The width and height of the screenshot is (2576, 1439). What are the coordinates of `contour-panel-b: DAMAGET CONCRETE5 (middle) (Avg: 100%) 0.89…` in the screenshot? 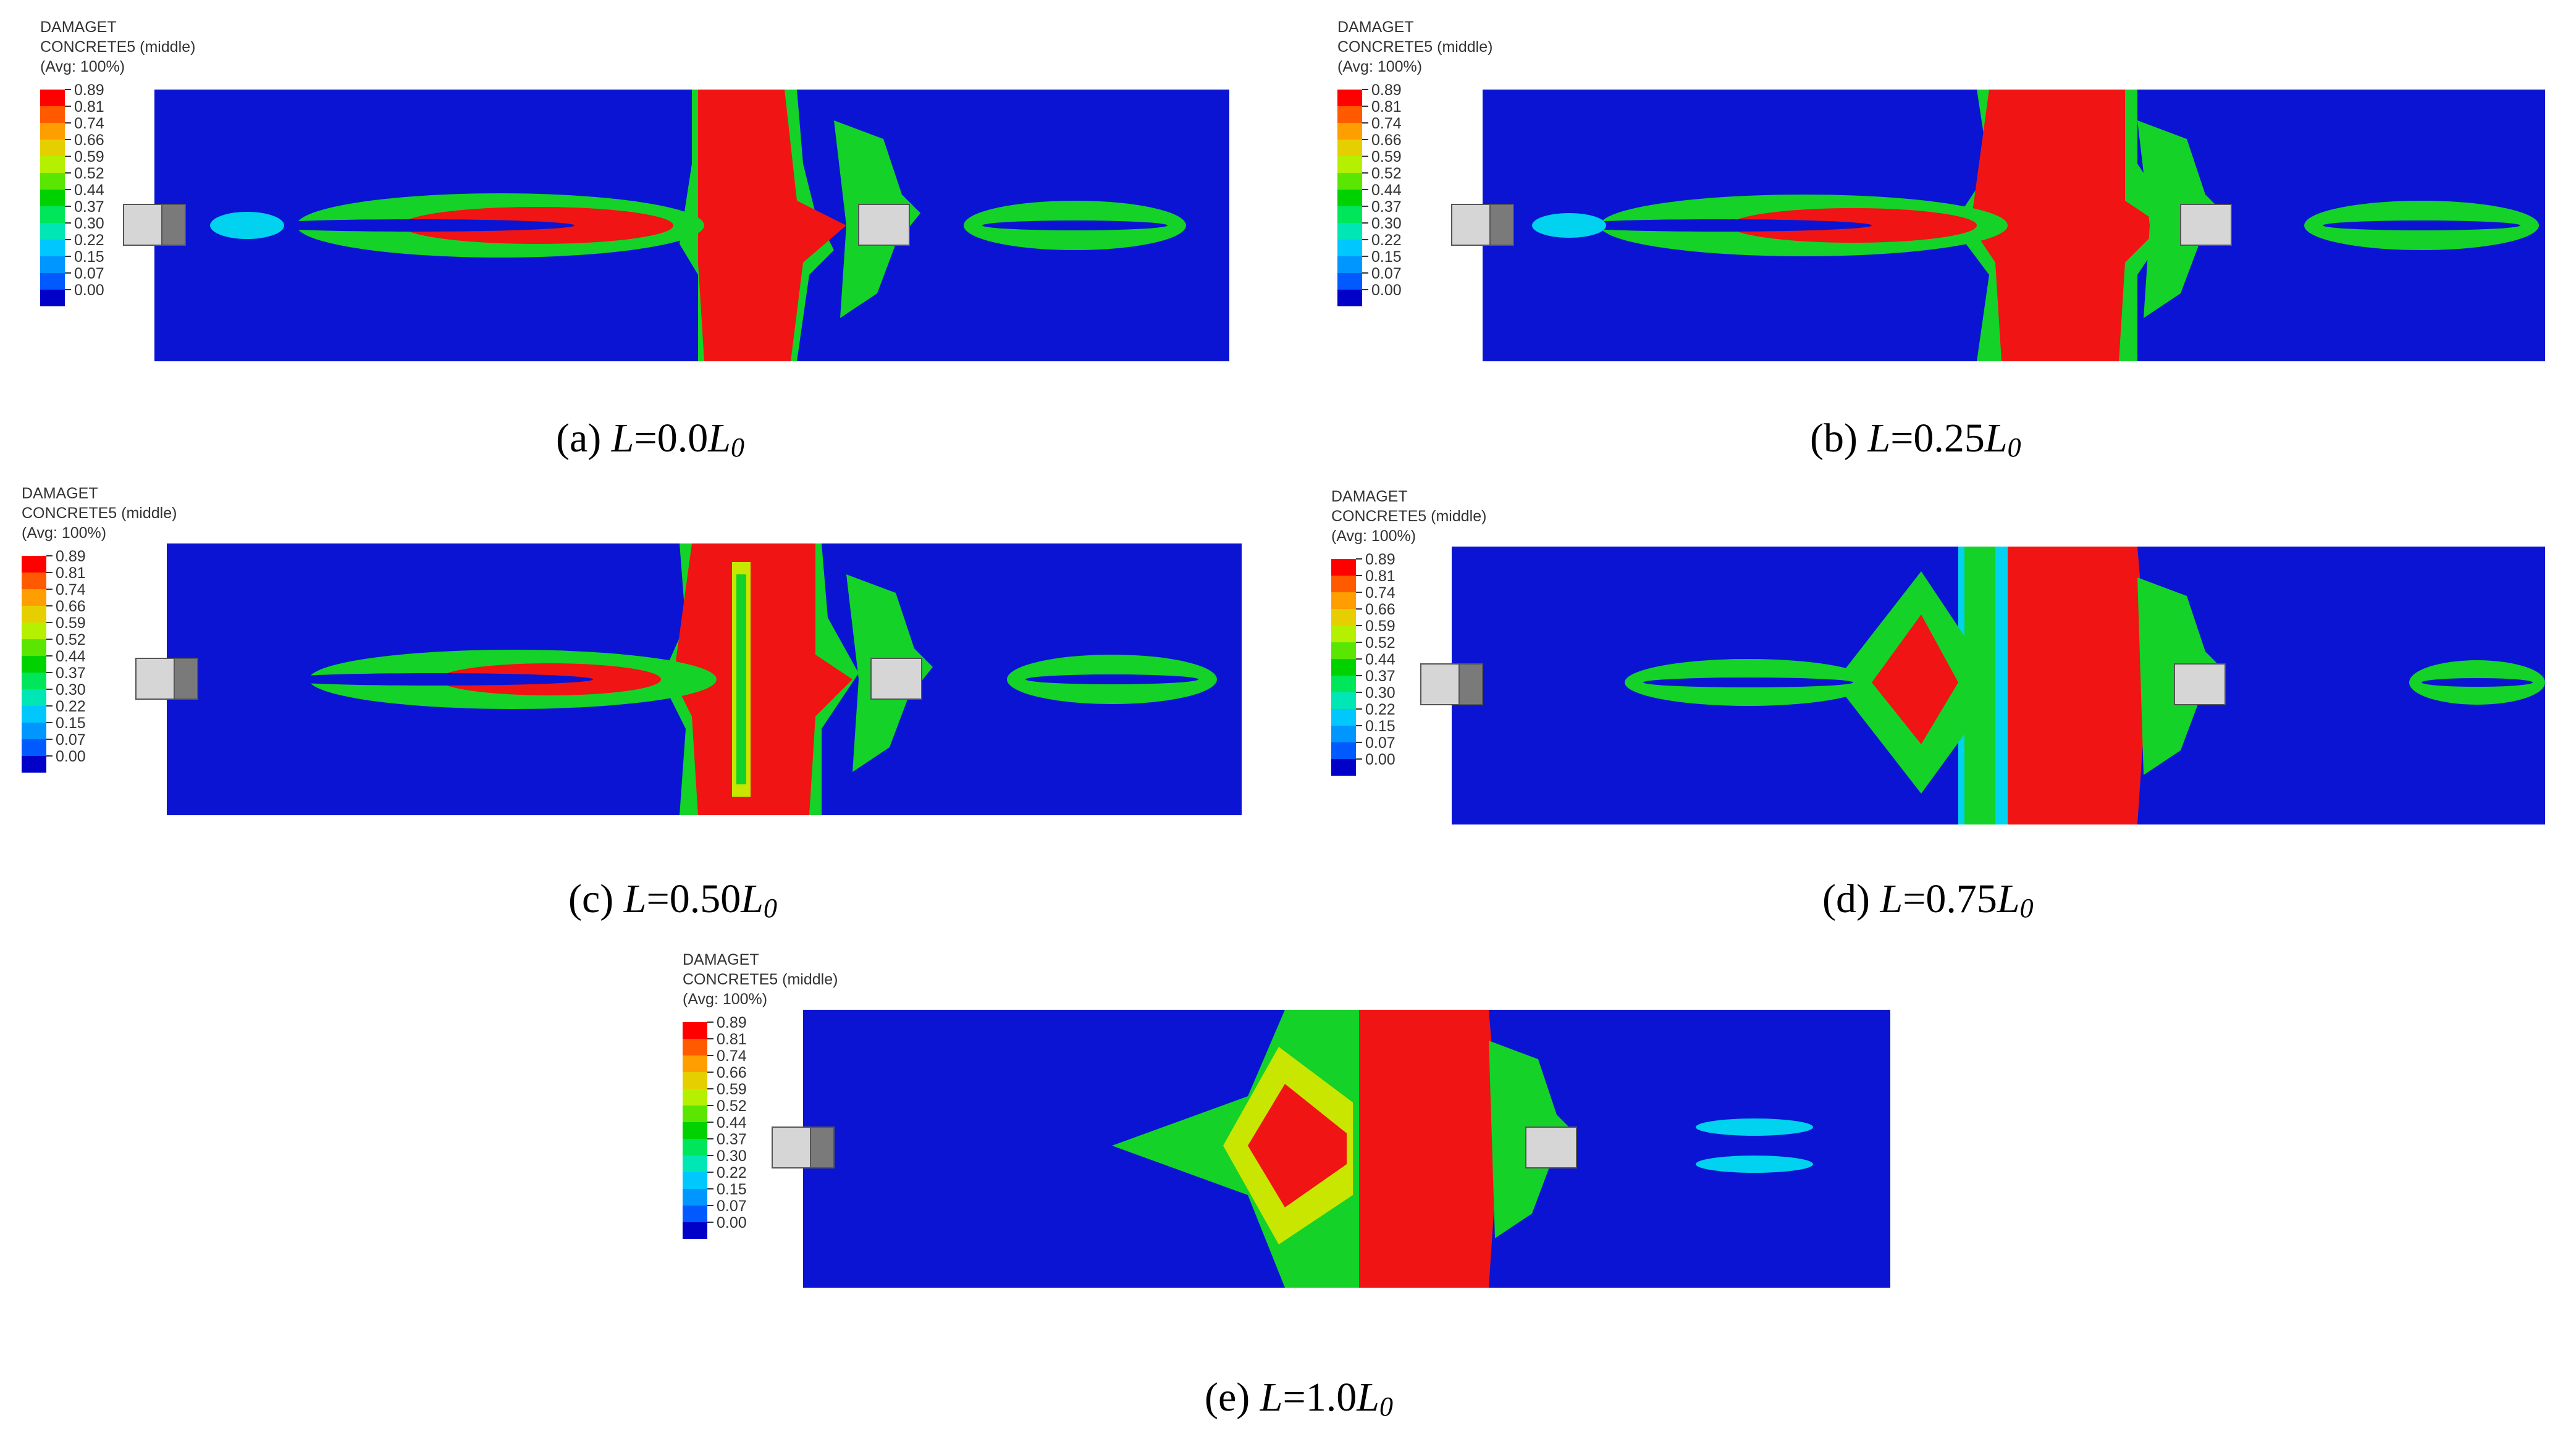 It's located at (1939, 191).